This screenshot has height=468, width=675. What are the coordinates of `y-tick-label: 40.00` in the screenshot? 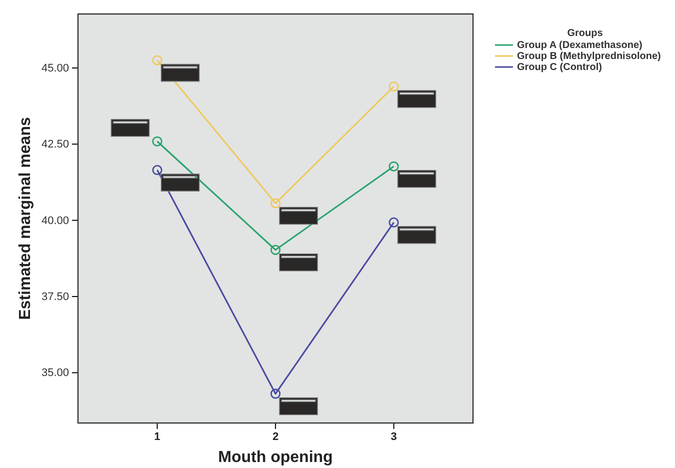 It's located at (55, 220).